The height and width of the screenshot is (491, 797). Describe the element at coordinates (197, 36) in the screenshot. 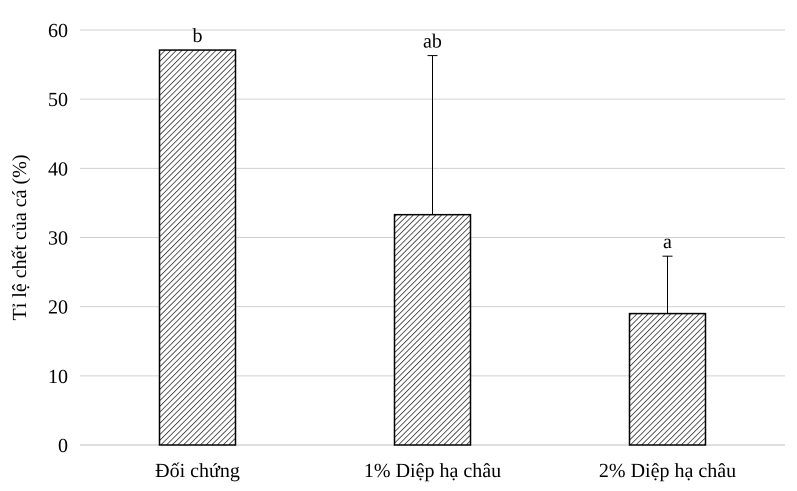

I see `annotation: b` at that location.